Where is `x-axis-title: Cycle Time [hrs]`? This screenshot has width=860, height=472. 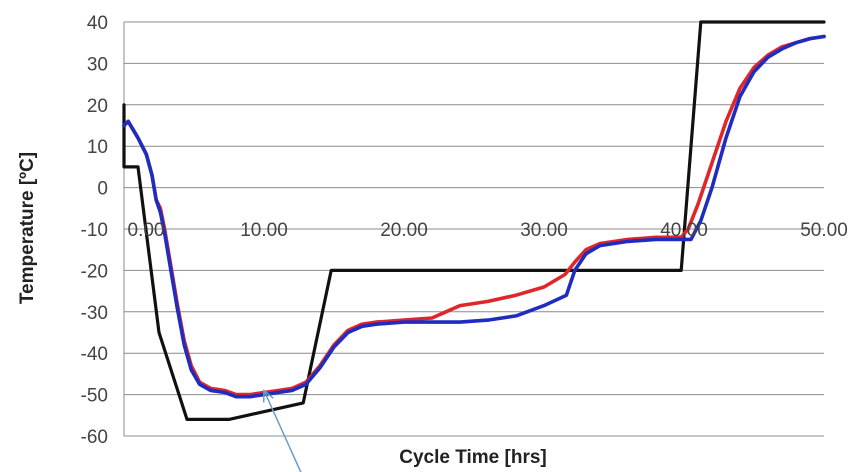 x-axis-title: Cycle Time [hrs] is located at coordinates (472, 457).